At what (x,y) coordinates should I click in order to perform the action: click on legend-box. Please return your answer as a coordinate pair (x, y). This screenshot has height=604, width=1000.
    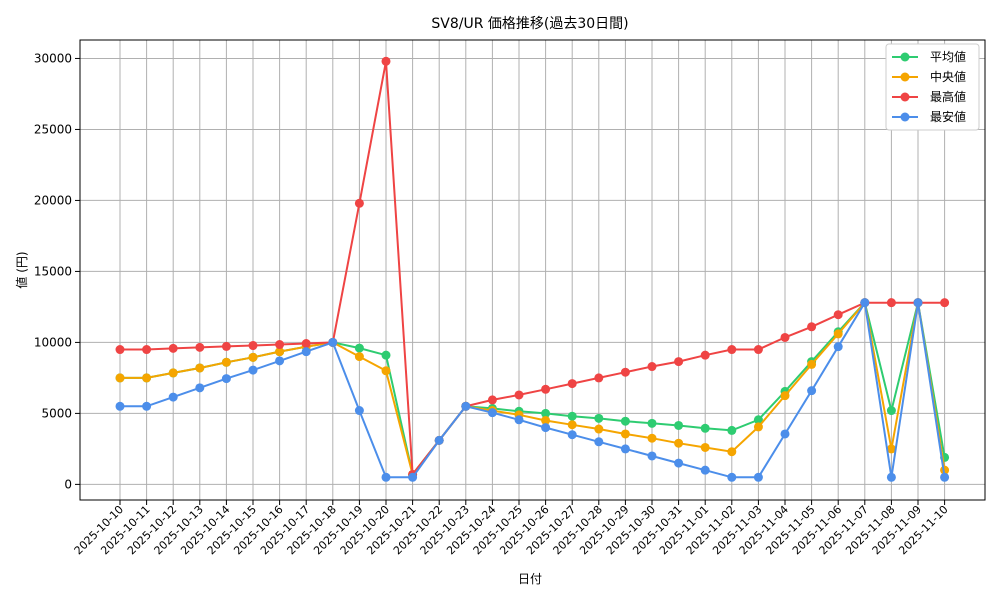
    Looking at the image, I should click on (932, 87).